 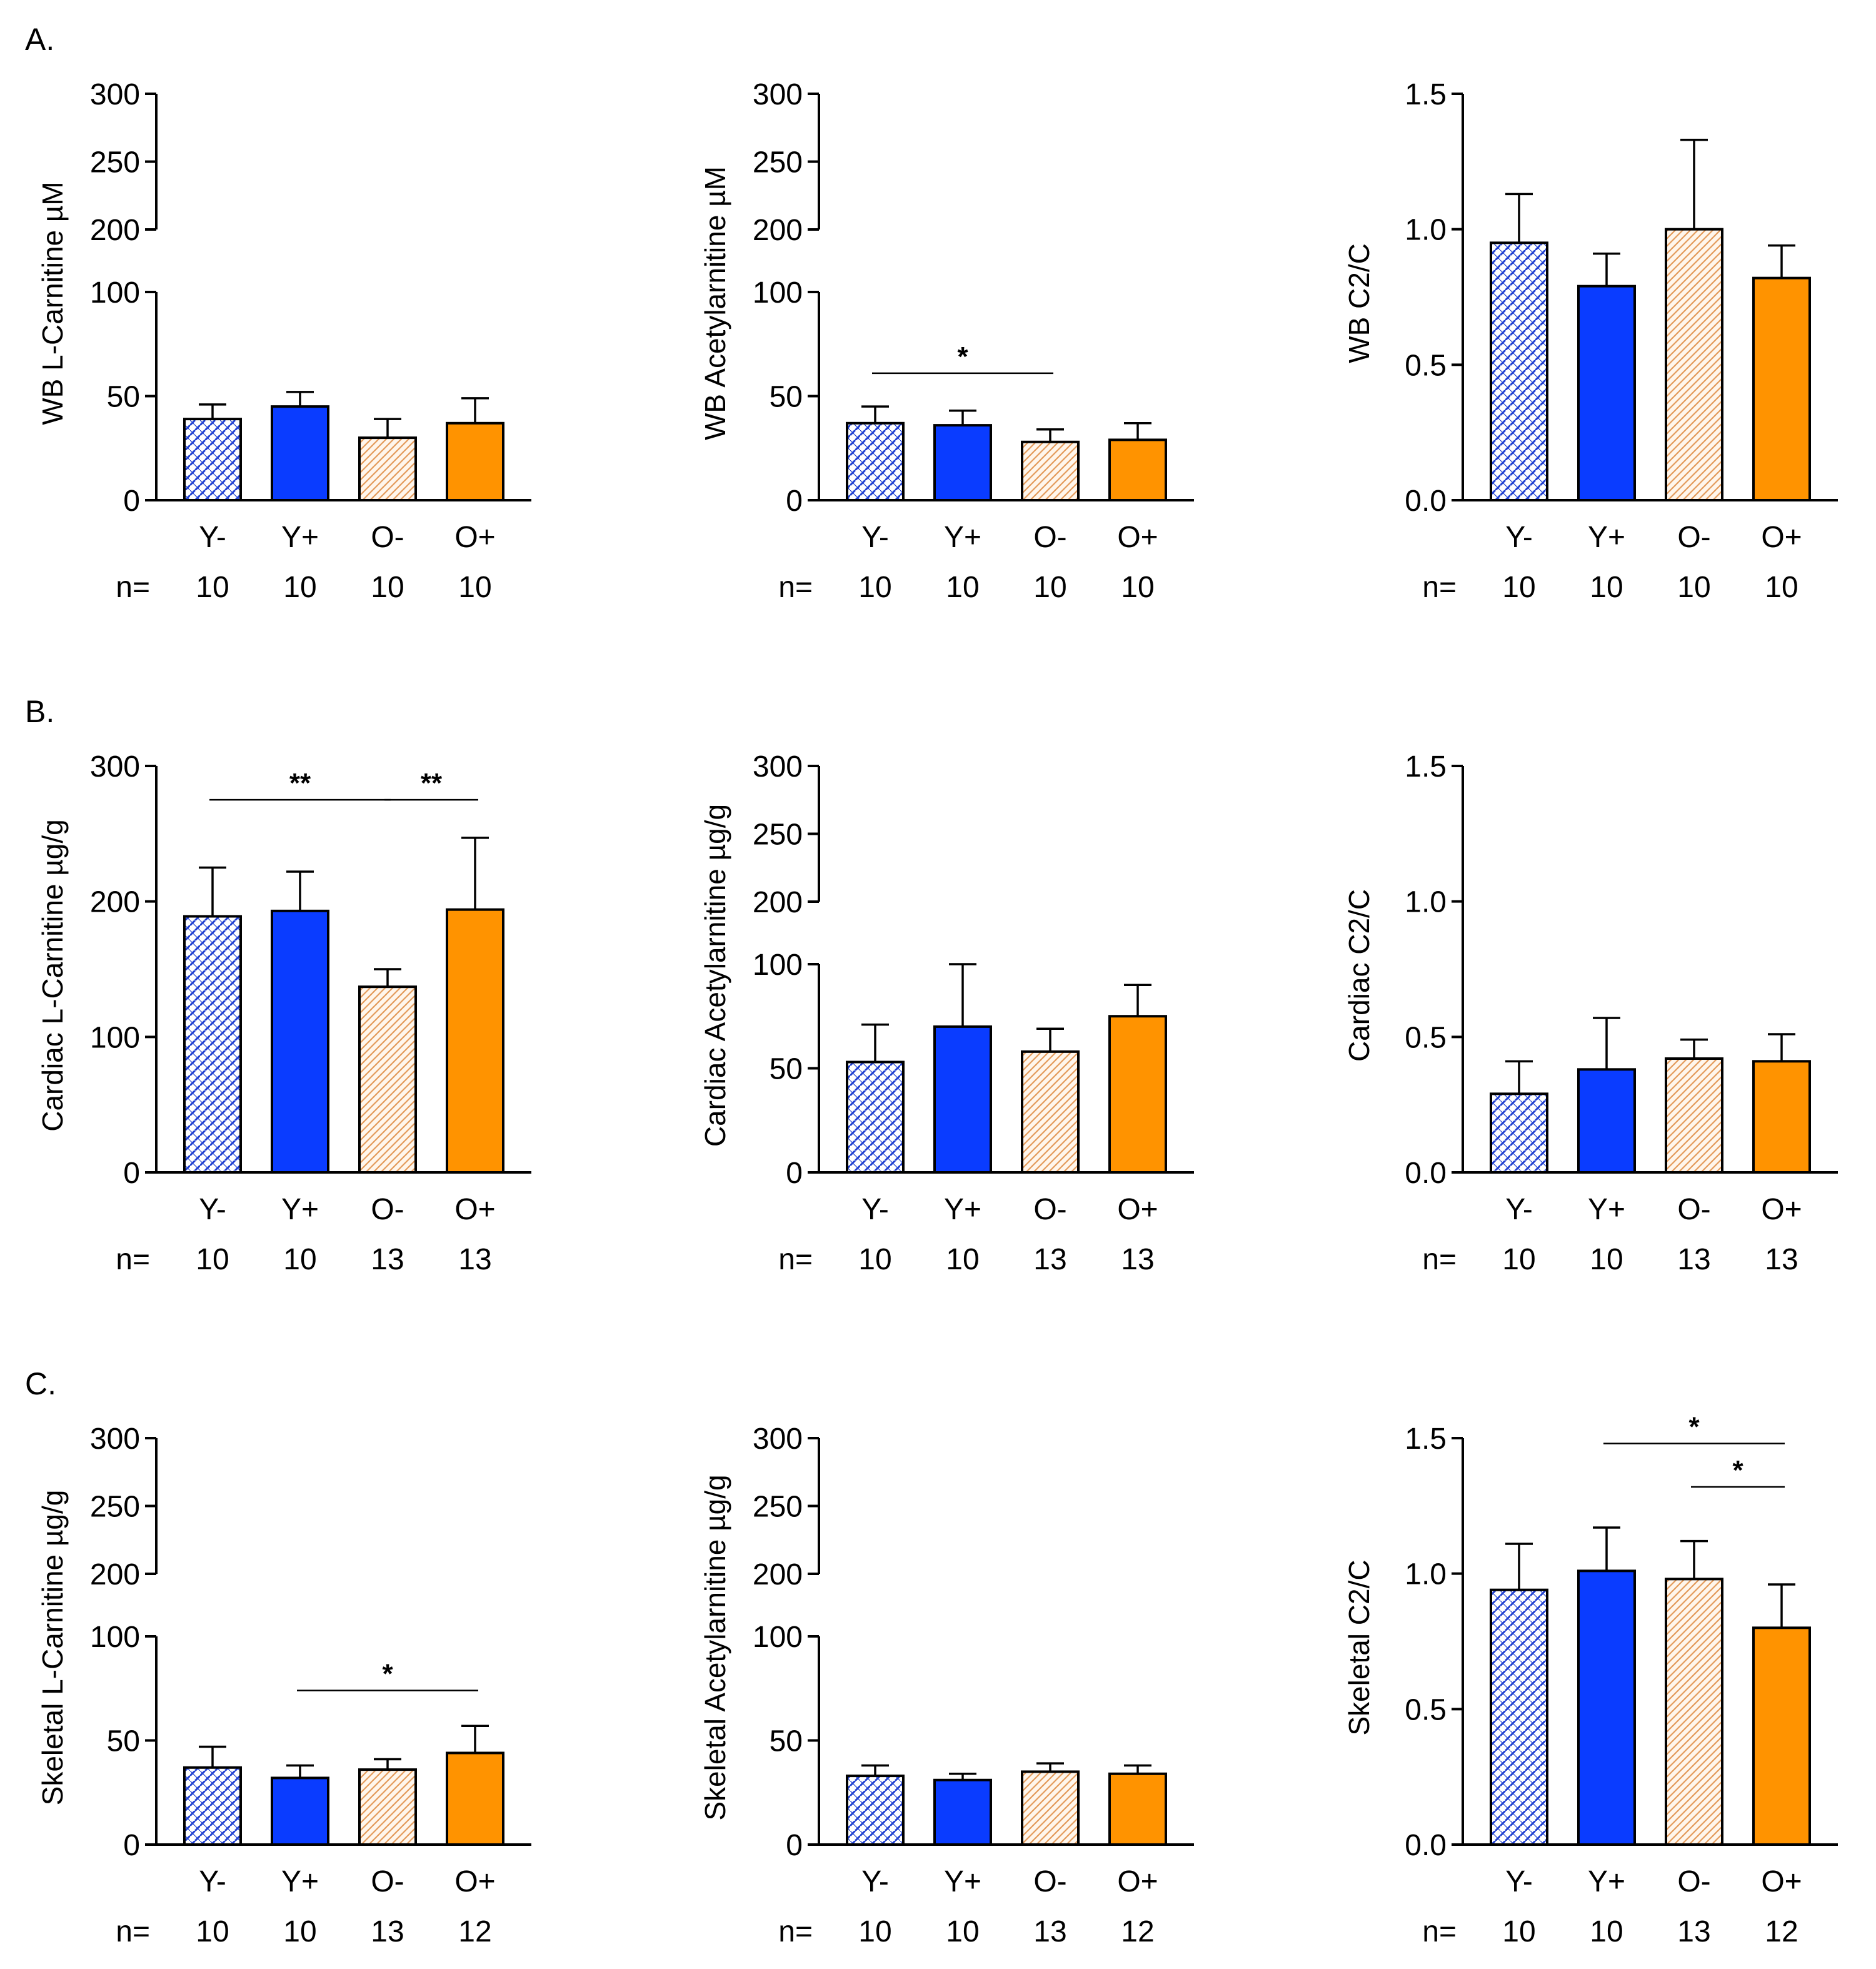 What do you see at coordinates (1359, 975) in the screenshot?
I see `y-axis-title: Cardiac C2/C` at bounding box center [1359, 975].